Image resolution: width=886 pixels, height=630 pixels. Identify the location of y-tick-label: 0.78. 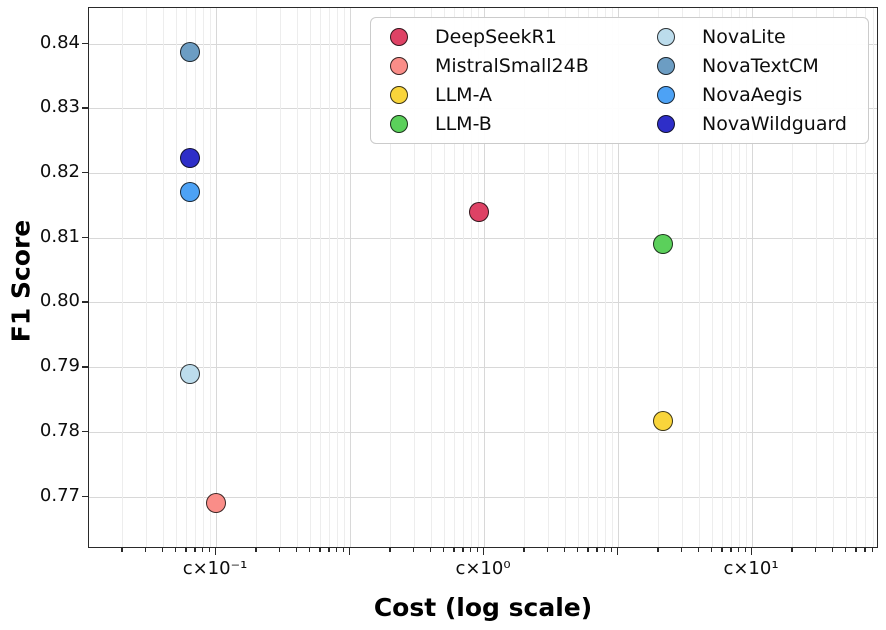
(59, 430).